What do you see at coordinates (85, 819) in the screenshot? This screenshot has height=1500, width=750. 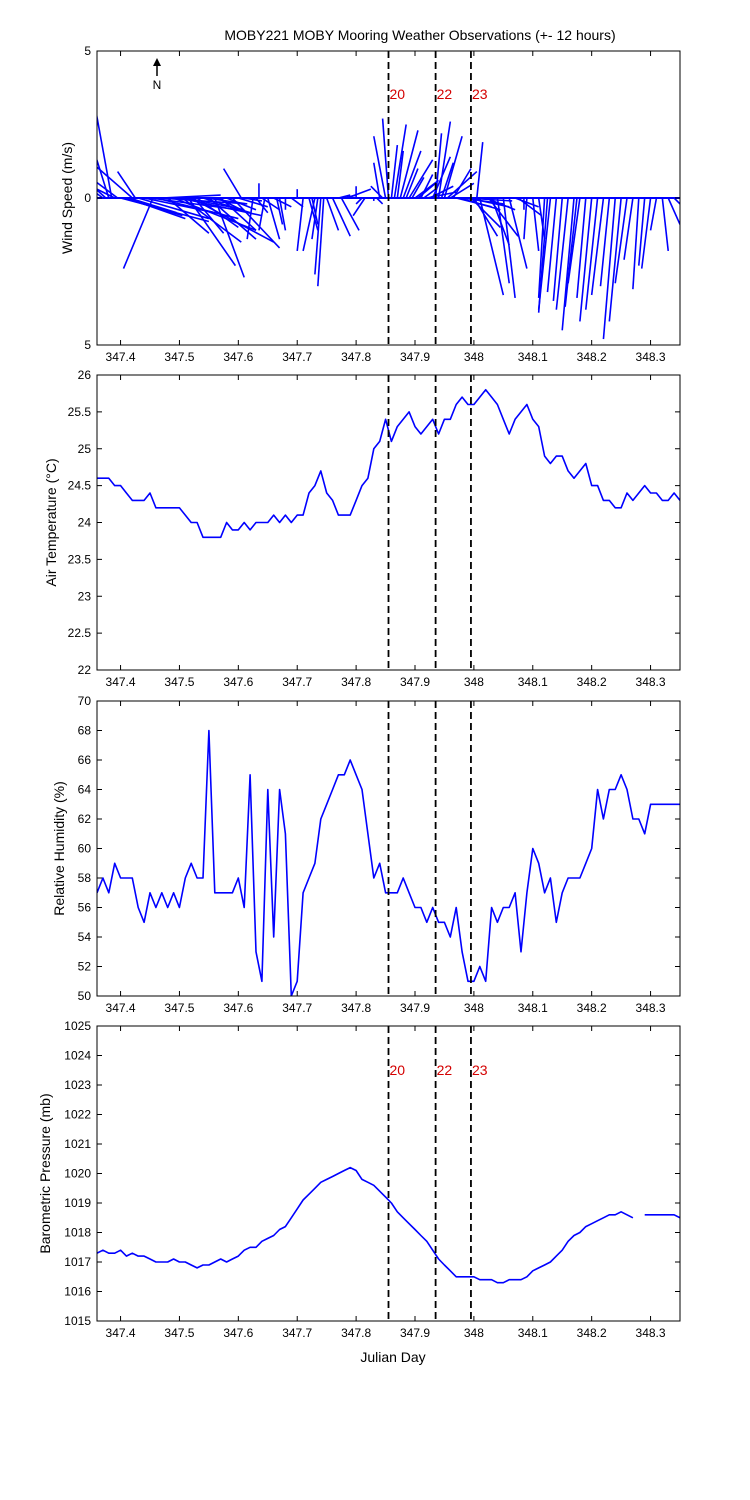 I see `y-tick-label: 62` at bounding box center [85, 819].